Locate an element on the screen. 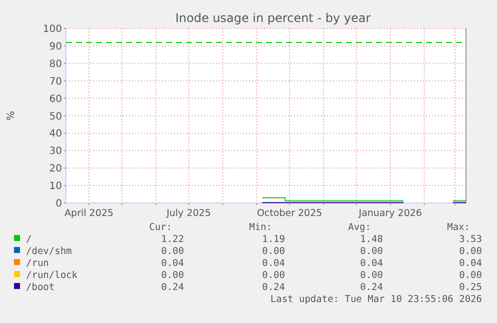 This screenshot has height=323, width=497. x-tick-label: January 2026 is located at coordinates (390, 213).